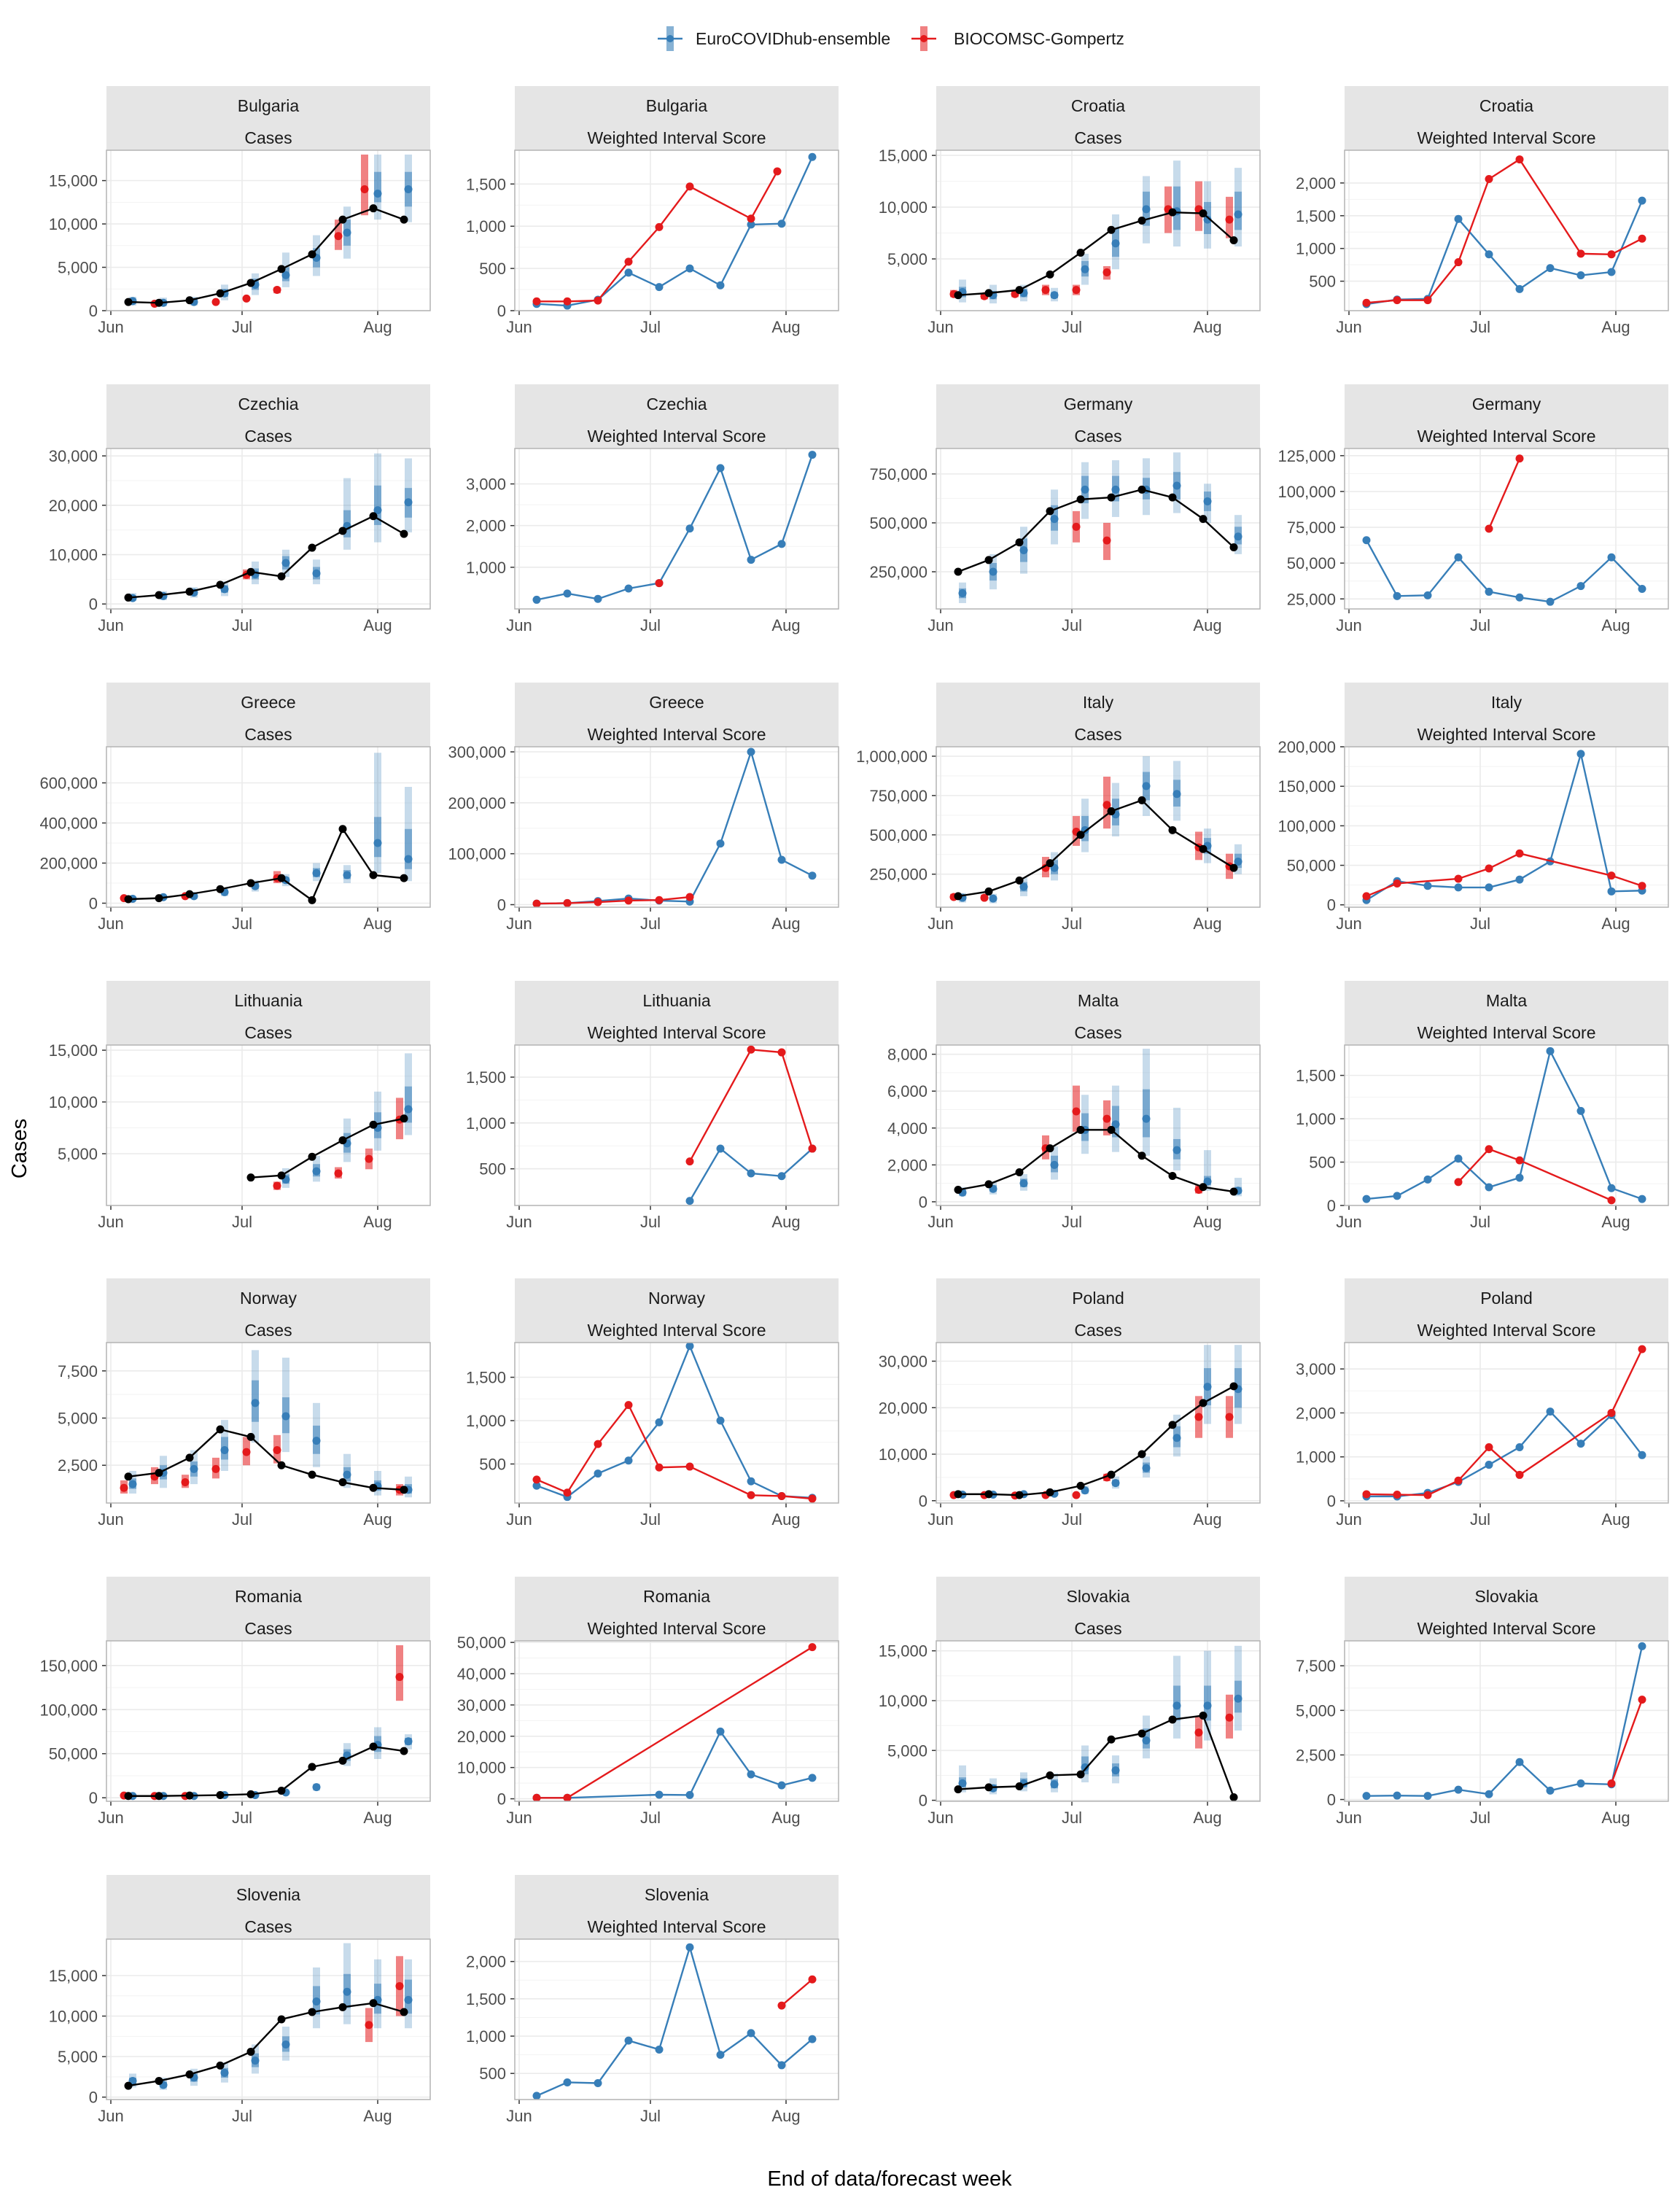 This screenshot has width=1680, height=2198. What do you see at coordinates (898, 835) in the screenshot?
I see `y-tick-label: 500,000` at bounding box center [898, 835].